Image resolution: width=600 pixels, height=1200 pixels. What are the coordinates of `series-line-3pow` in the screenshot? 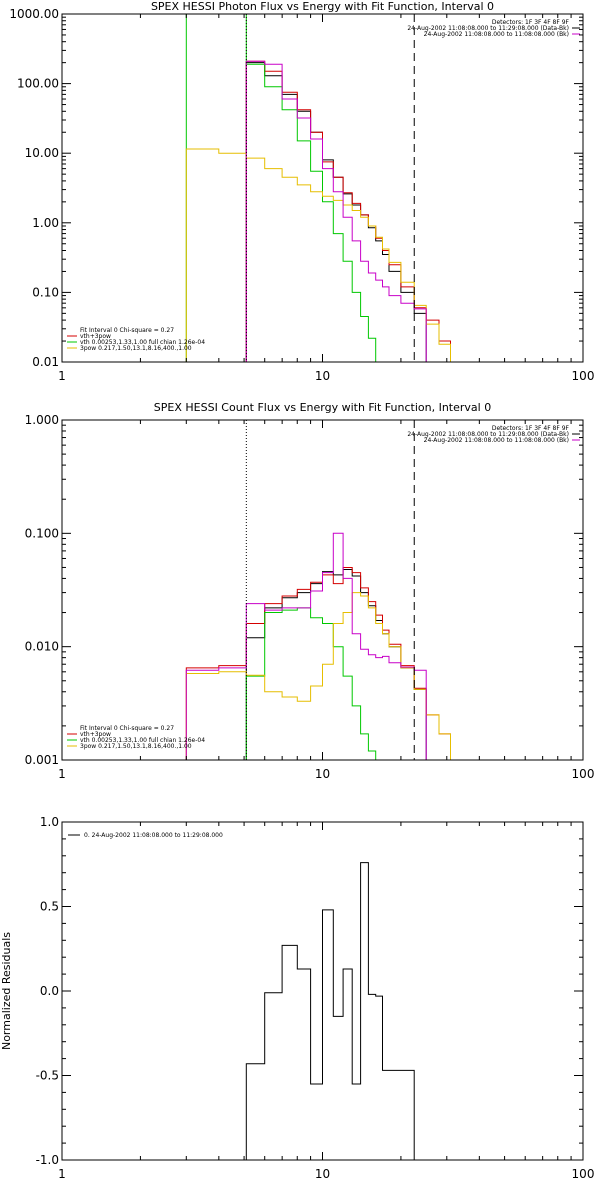 It's located at (318, 255).